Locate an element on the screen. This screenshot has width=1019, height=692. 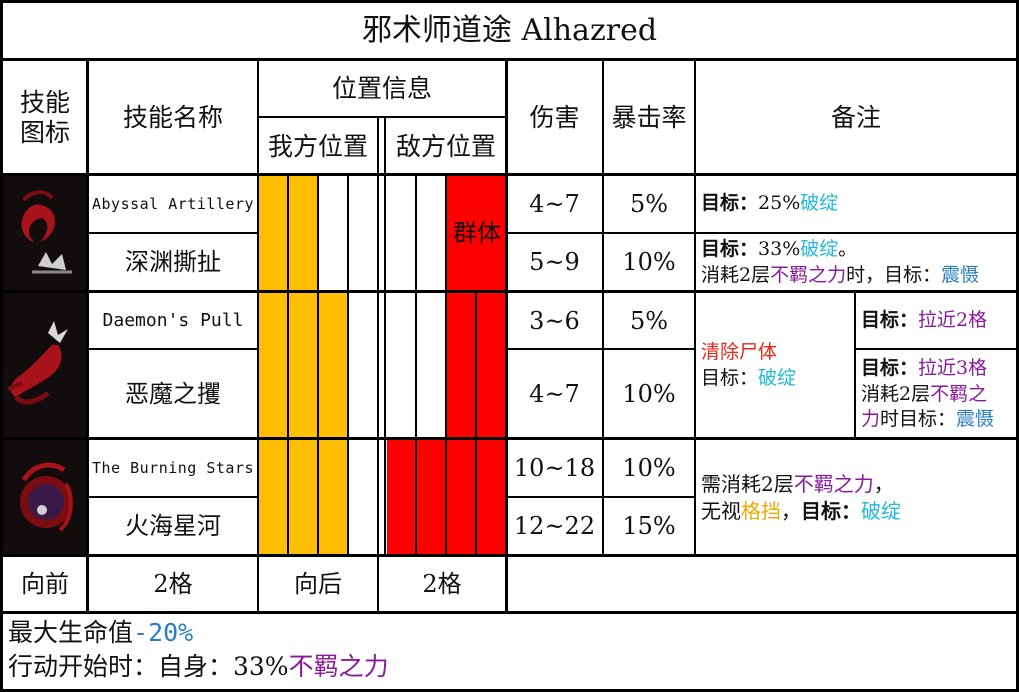
note-text: 目标：拉近3格 消耗2层不羁之 力时目标：震慑 is located at coordinates (936, 394).